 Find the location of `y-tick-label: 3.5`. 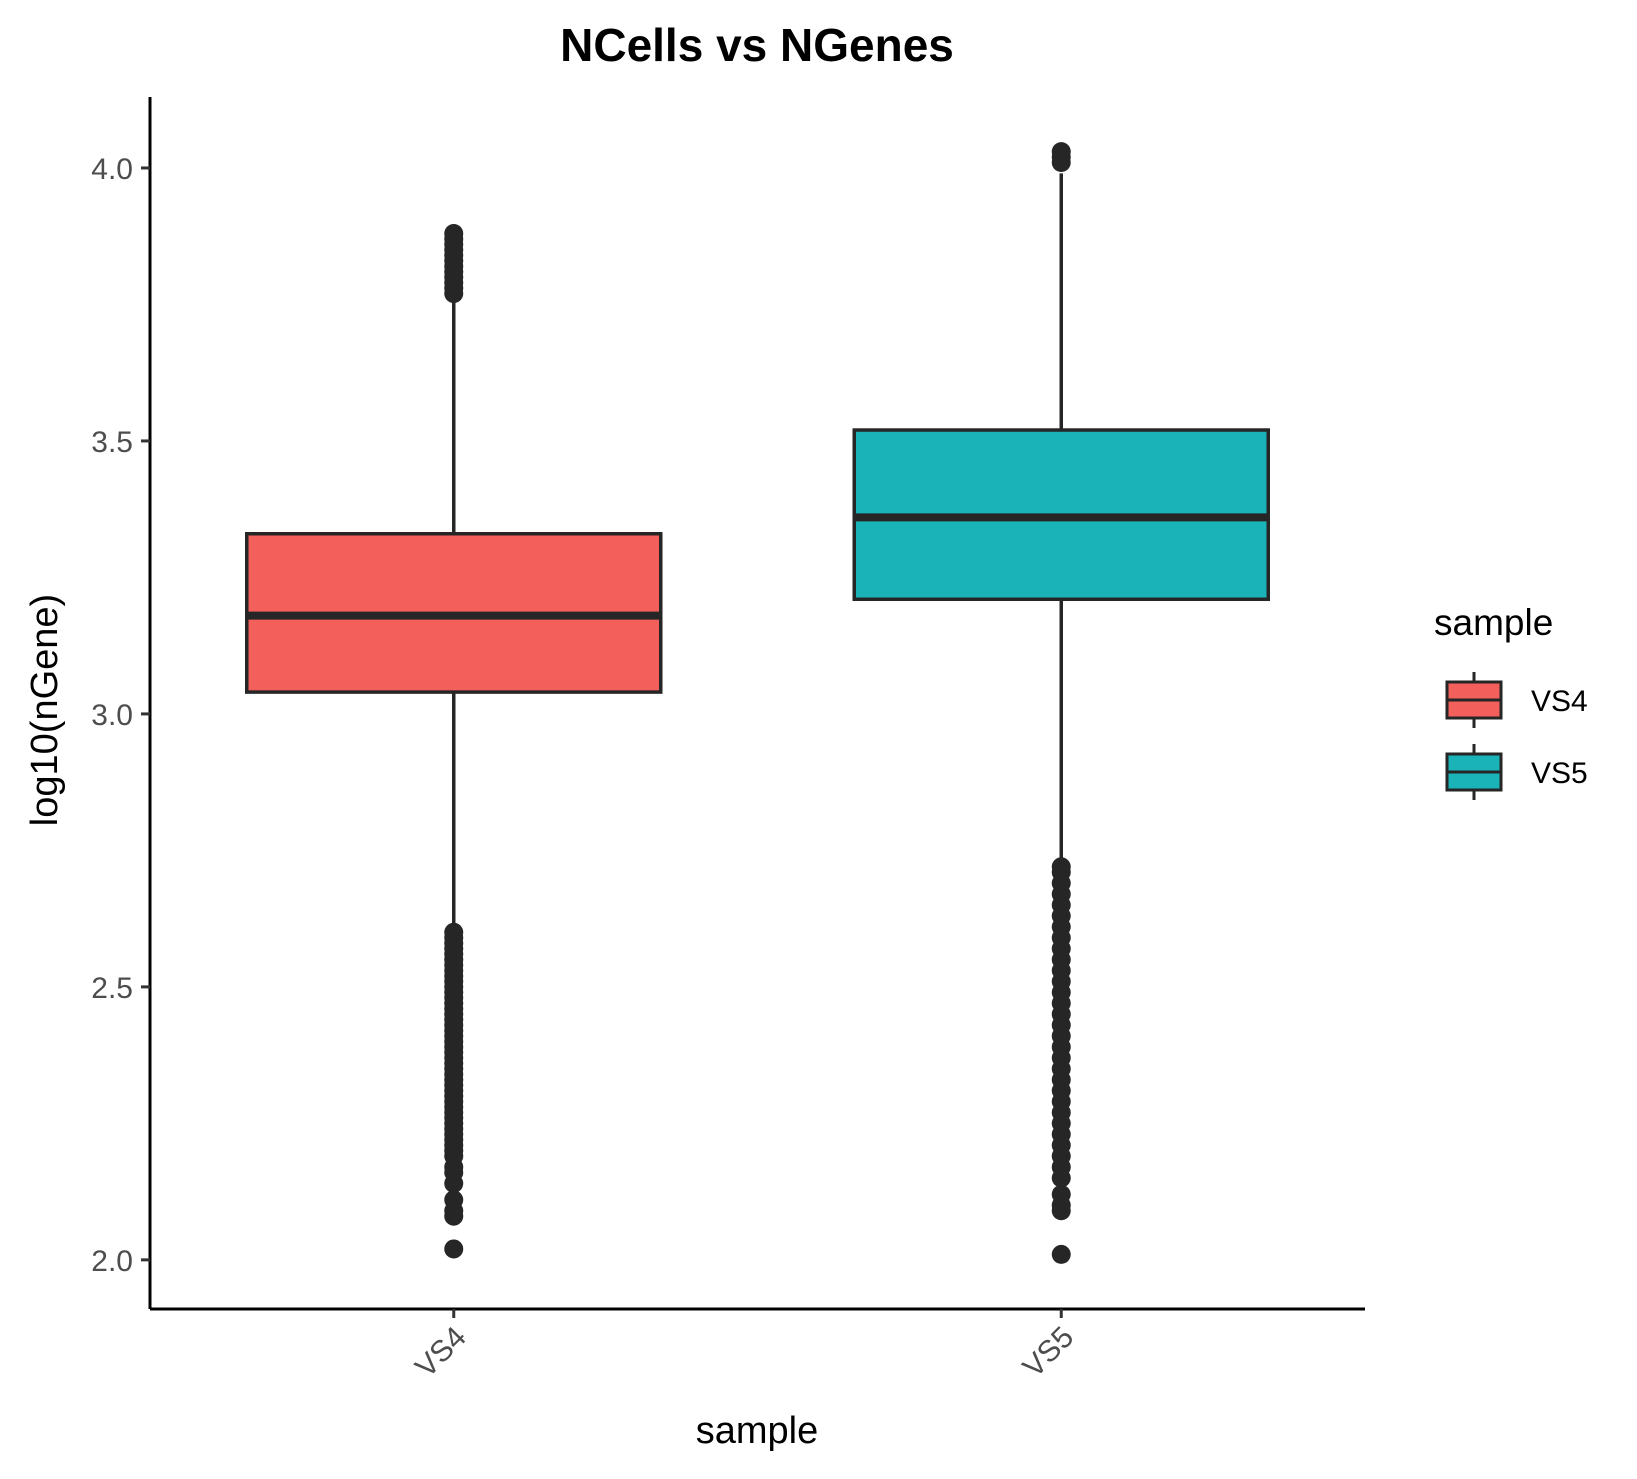

y-tick-label: 3.5 is located at coordinates (112, 442).